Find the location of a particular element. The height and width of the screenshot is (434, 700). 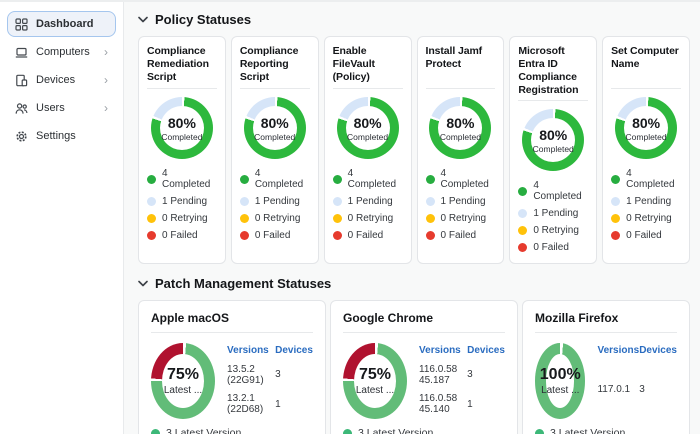

version-cell: 117.0.1 is located at coordinates (614, 389).